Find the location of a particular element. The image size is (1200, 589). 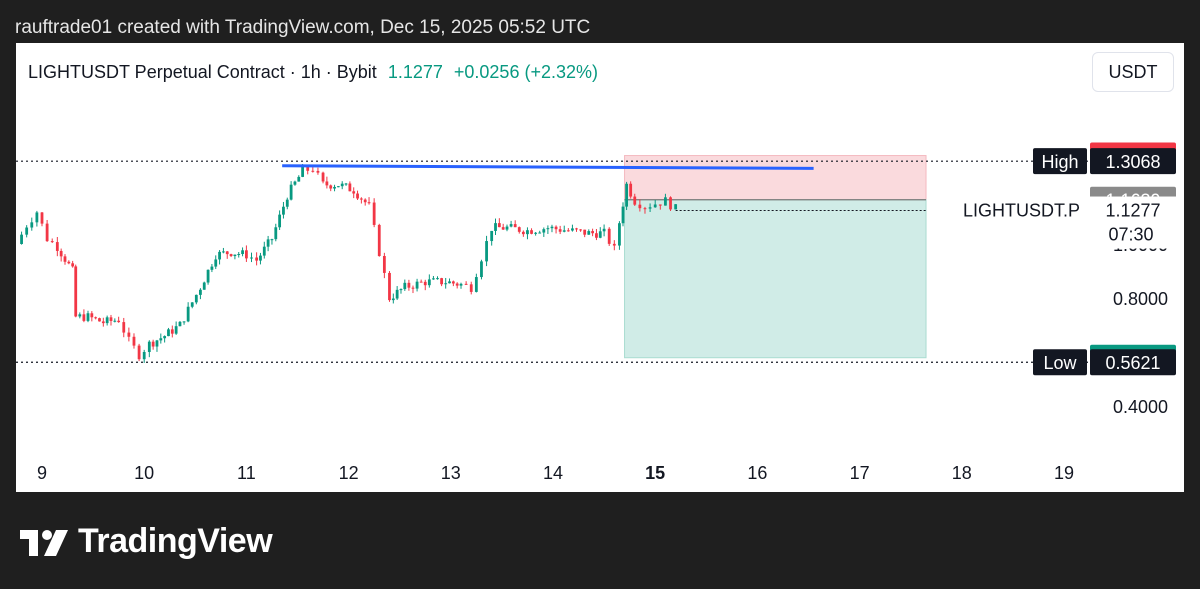

x-tick-label: 16 is located at coordinates (757, 473).